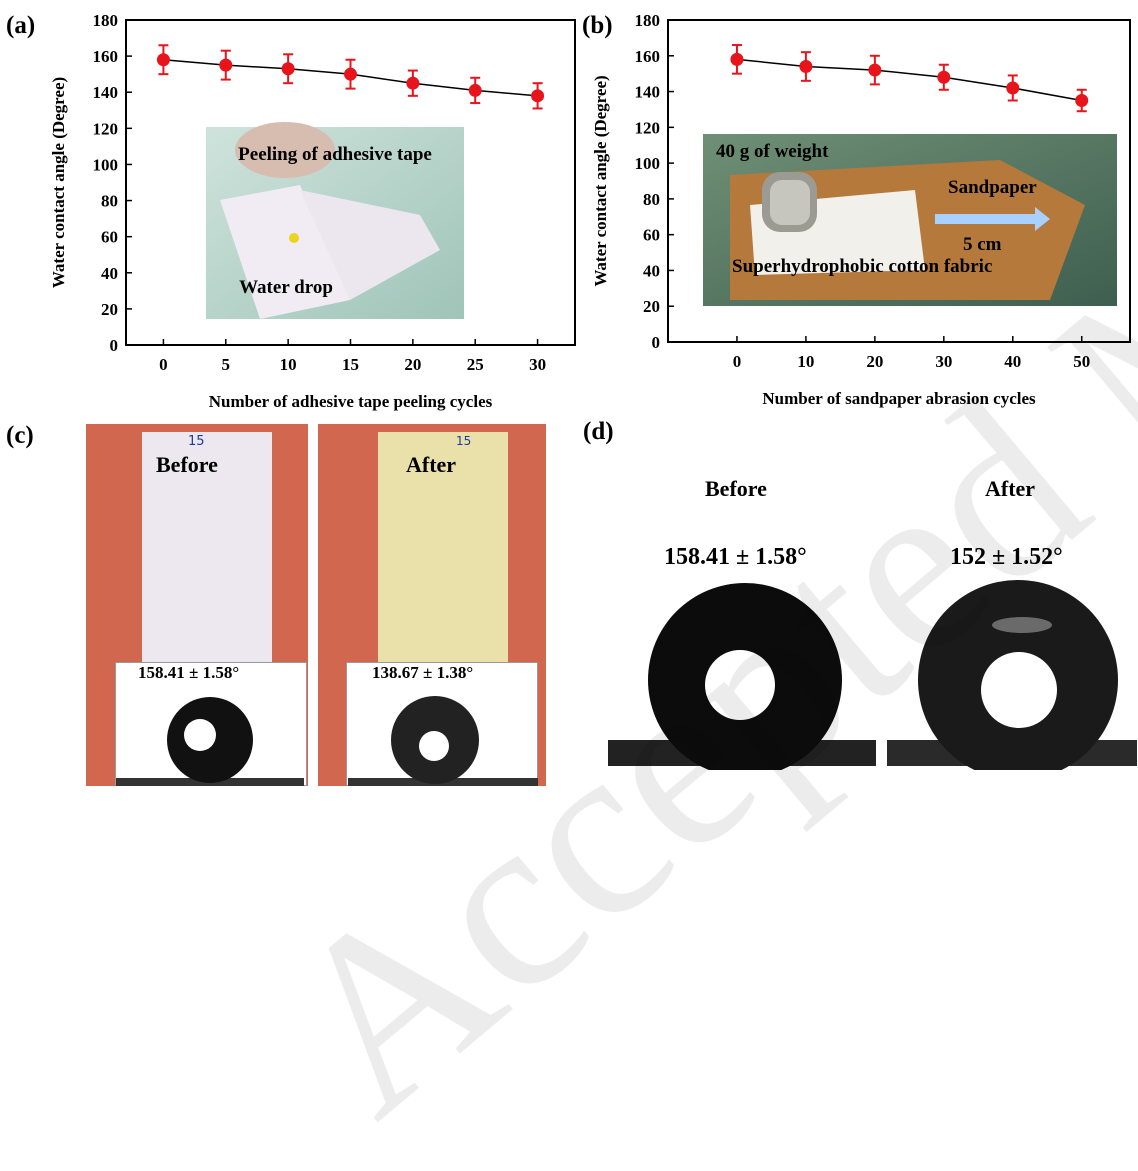 This screenshot has width=1138, height=1171. I want to click on angle-c-after: 138.67 ± 1.38°, so click(423, 672).